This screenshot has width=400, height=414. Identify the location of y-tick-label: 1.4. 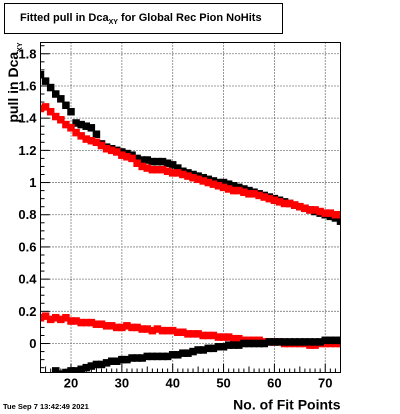
(27, 118).